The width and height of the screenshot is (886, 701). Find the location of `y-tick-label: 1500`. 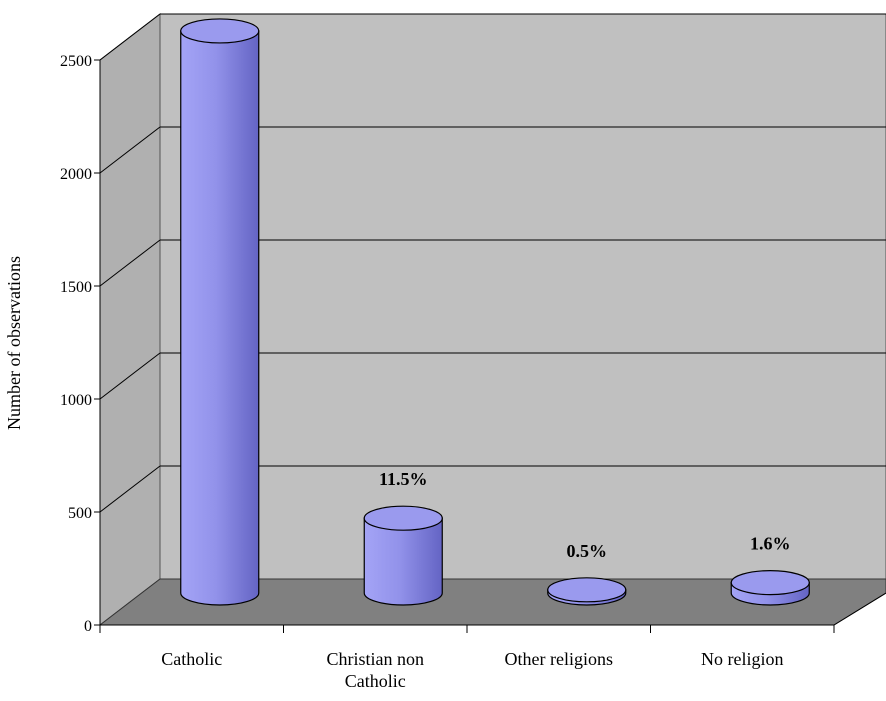

y-tick-label: 1500 is located at coordinates (76, 287).